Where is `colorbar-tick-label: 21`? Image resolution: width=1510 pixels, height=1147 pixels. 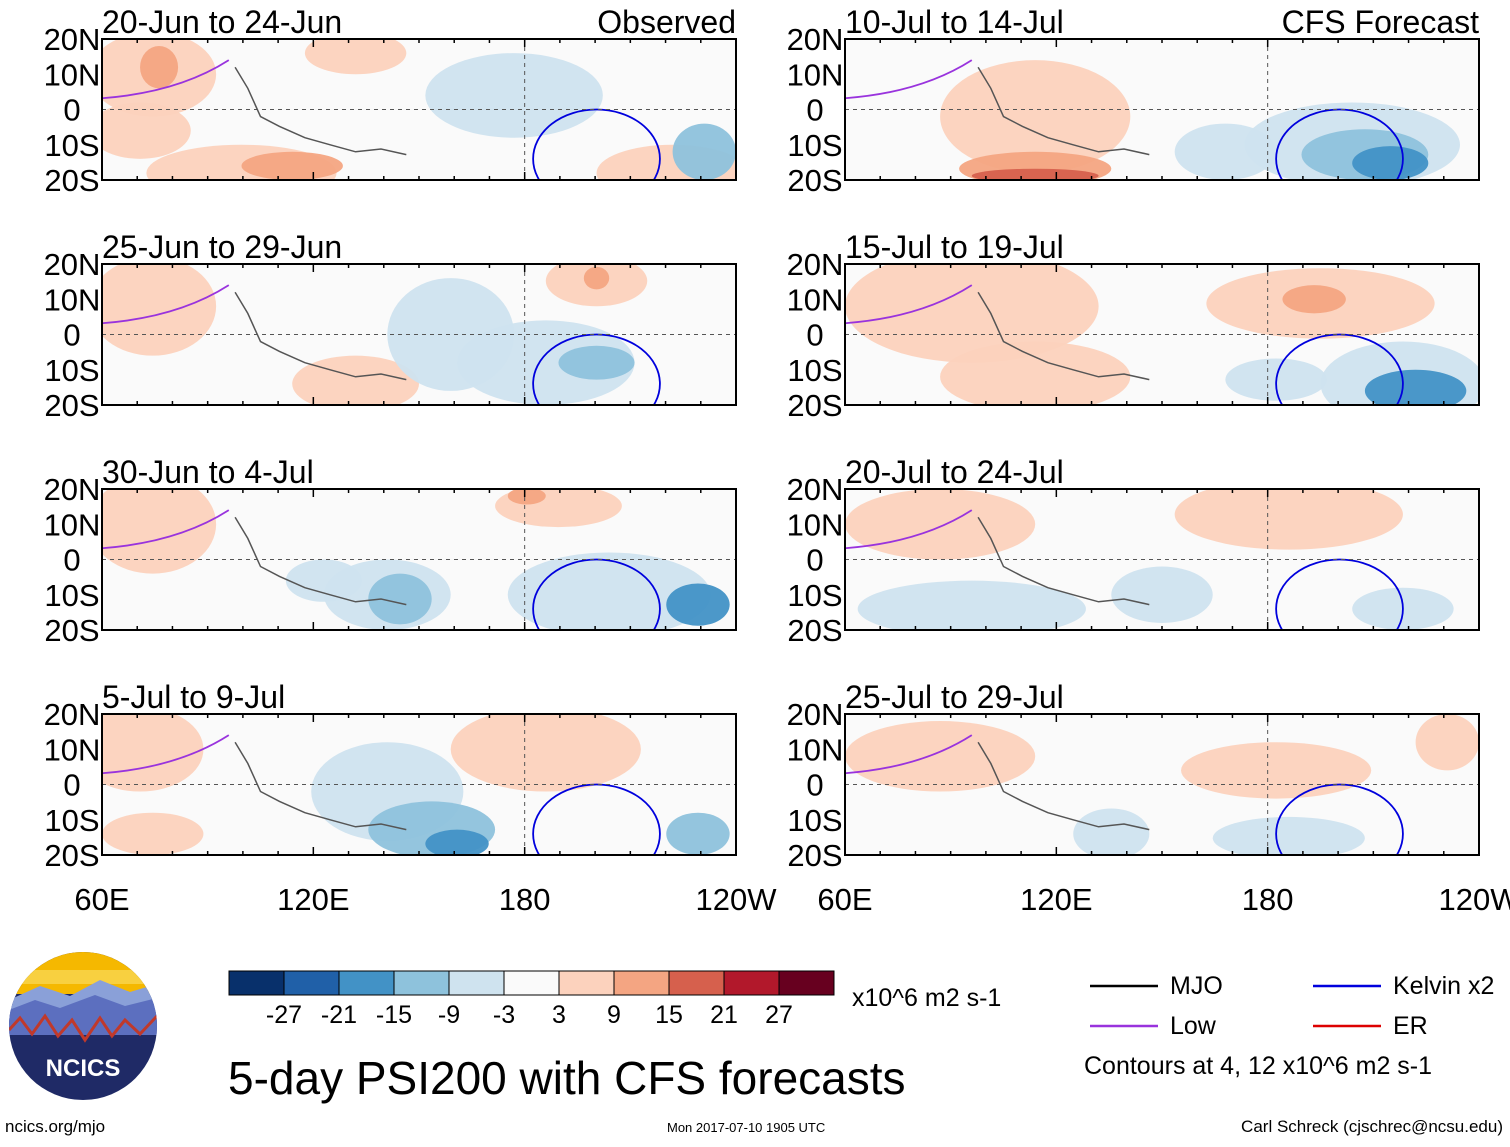 colorbar-tick-label: 21 is located at coordinates (724, 1015).